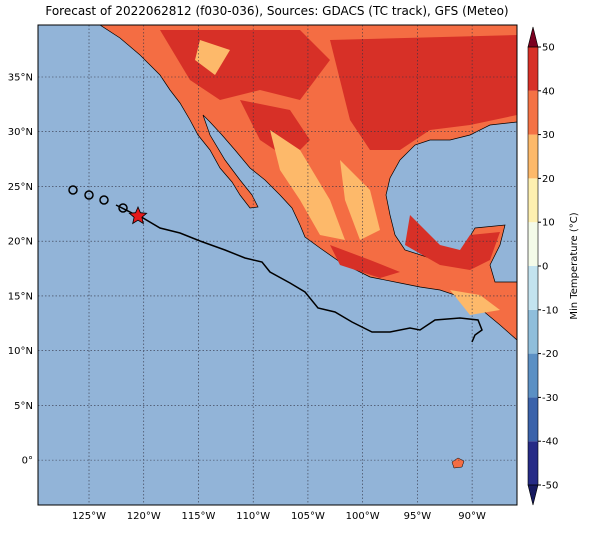 The width and height of the screenshot is (592, 533). I want to click on colorbar-tick-label: 40, so click(548, 91).